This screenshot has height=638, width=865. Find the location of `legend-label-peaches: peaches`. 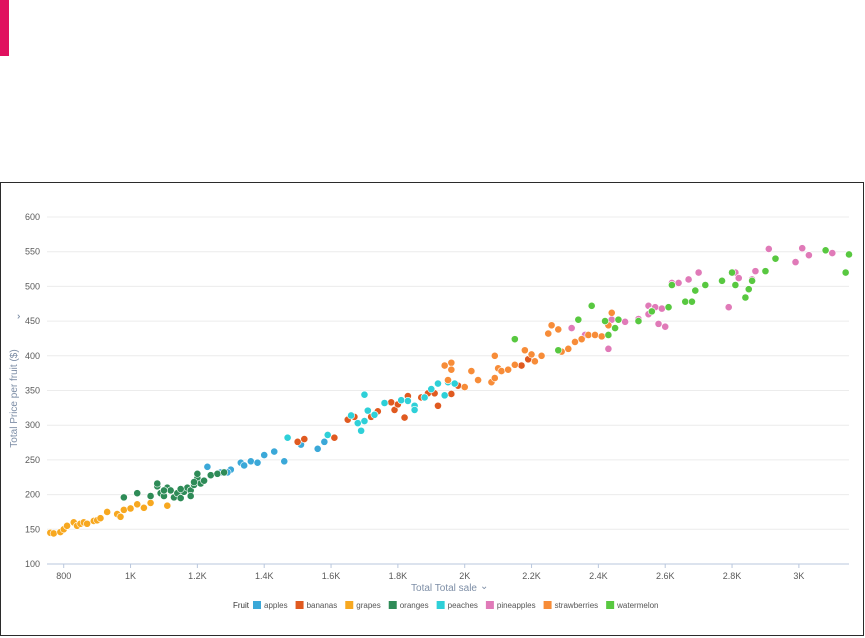

legend-label-peaches: peaches is located at coordinates (463, 605).